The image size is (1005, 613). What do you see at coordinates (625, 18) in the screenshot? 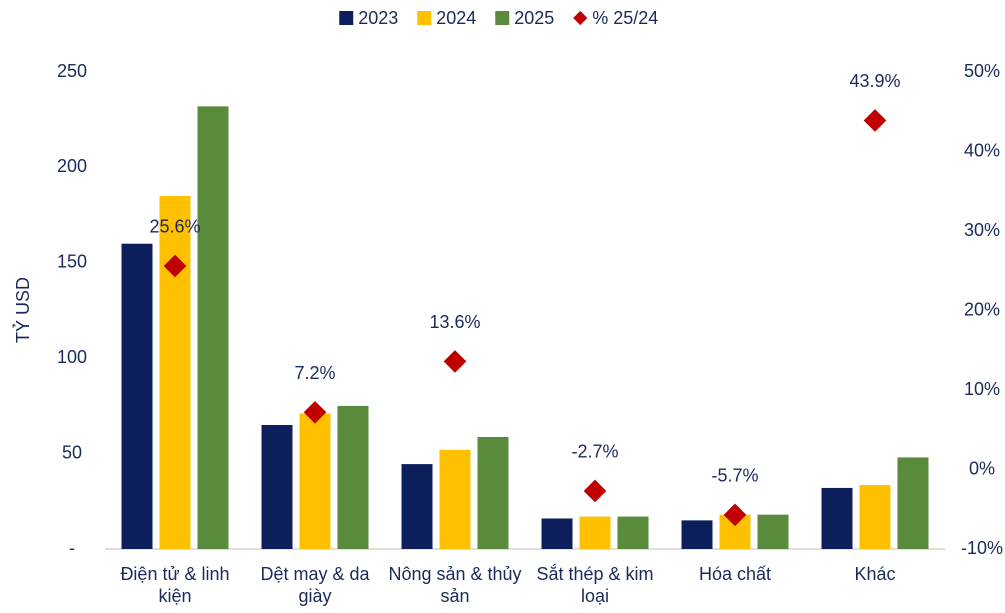
I see `legend-label: % 25/24` at bounding box center [625, 18].